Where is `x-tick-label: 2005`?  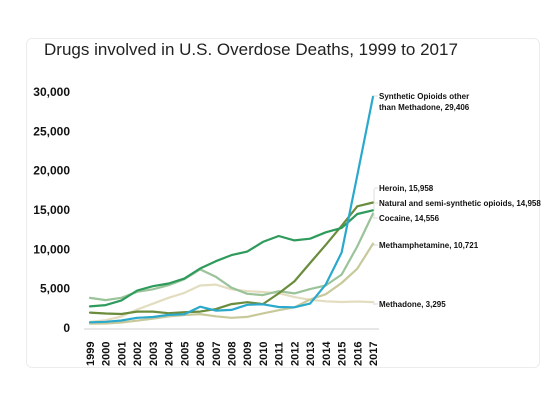 x-tick-label: 2005 is located at coordinates (185, 354).